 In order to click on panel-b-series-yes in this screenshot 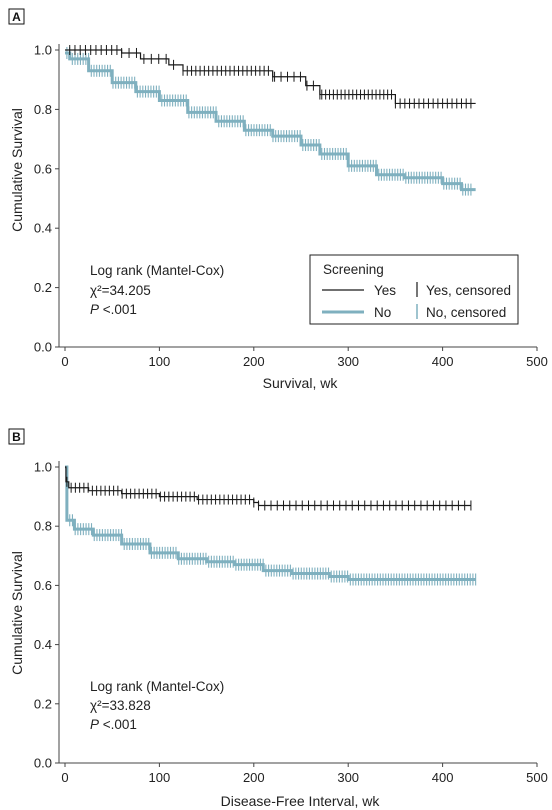, I will do `click(268, 488)`.